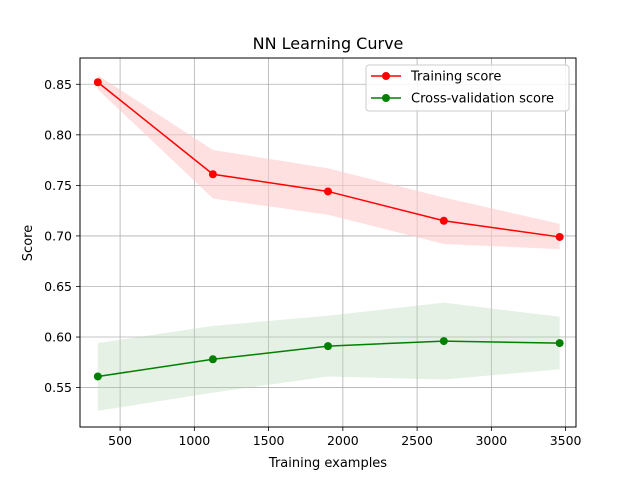  I want to click on x-tick-label: 1000, so click(194, 440).